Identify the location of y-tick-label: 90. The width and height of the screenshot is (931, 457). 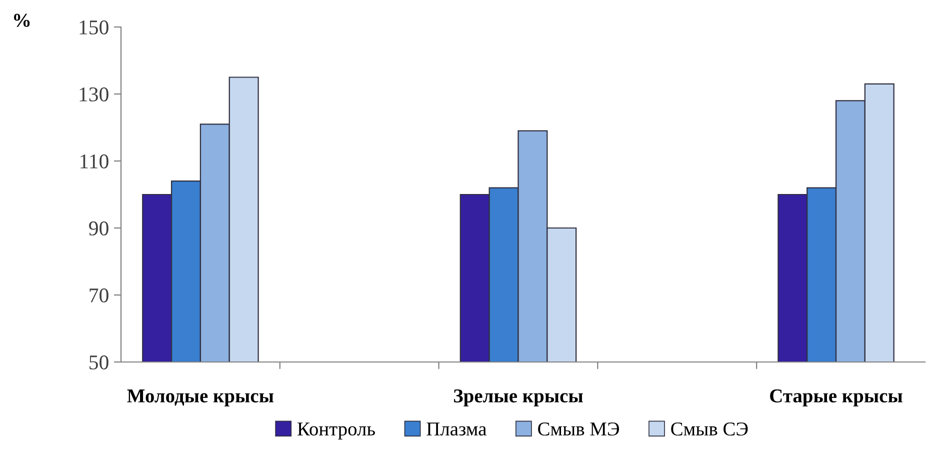
(98, 228).